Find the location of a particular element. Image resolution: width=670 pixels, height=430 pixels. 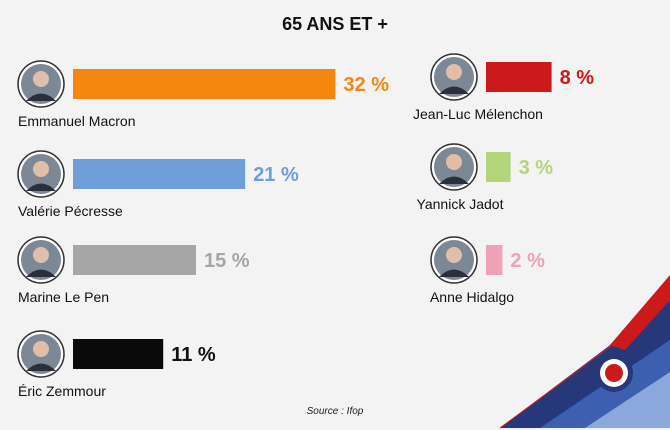

candidate-row: 11 % Éric Zemmour is located at coordinates (116, 364).